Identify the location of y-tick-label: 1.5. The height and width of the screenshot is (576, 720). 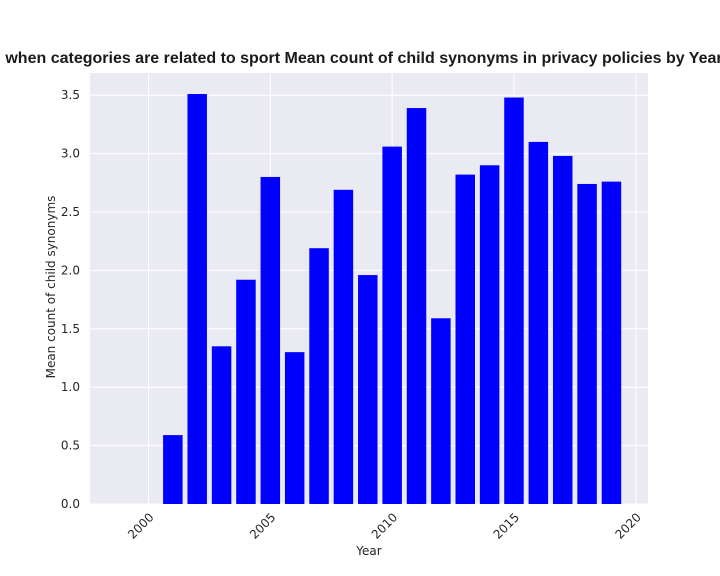
(70, 329).